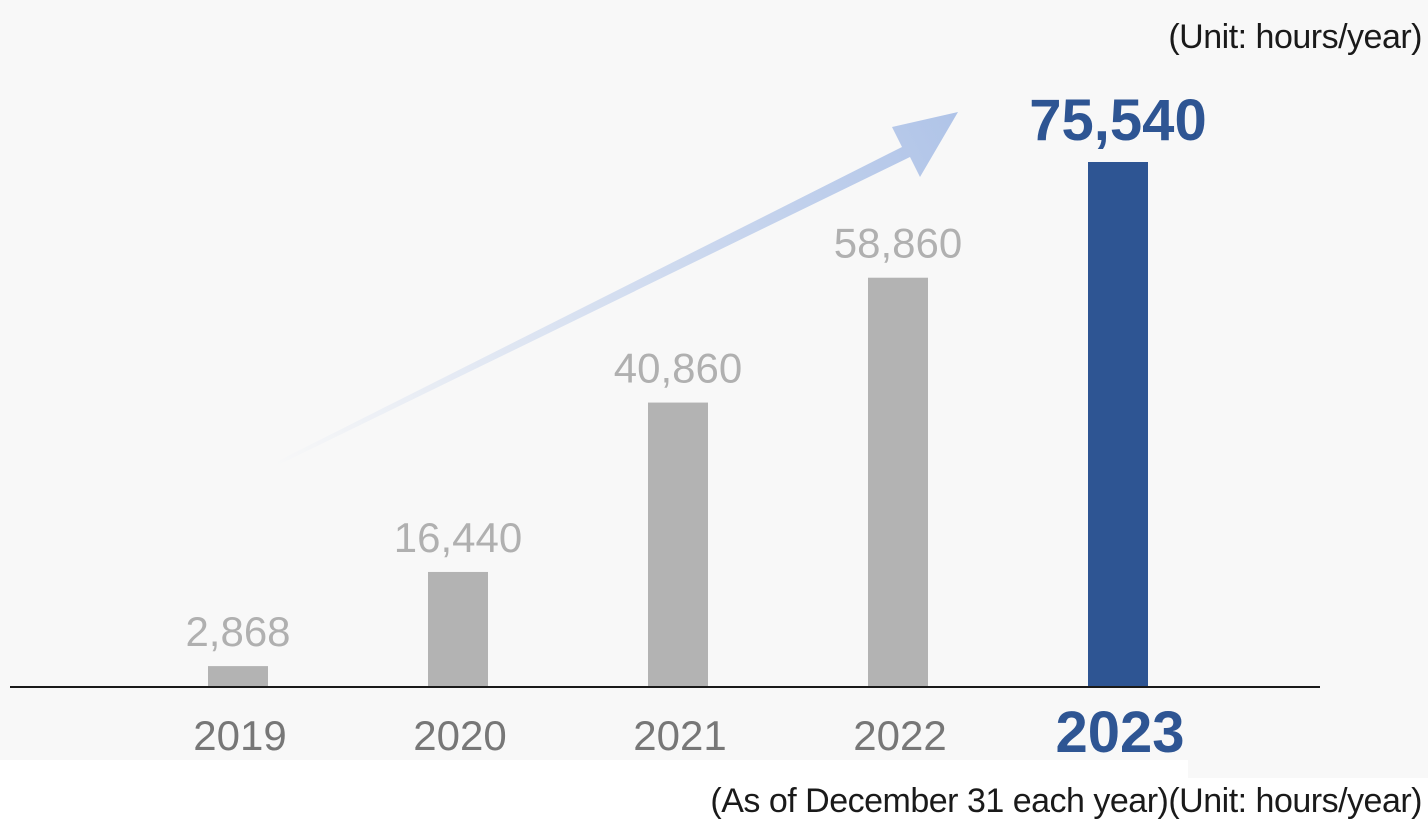 The image size is (1428, 826). Describe the element at coordinates (238, 676) in the screenshot. I see `bar-2019` at that location.